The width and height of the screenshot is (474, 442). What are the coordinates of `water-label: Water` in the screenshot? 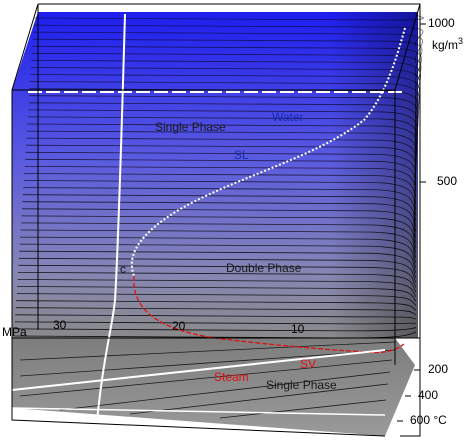 It's located at (288, 117).